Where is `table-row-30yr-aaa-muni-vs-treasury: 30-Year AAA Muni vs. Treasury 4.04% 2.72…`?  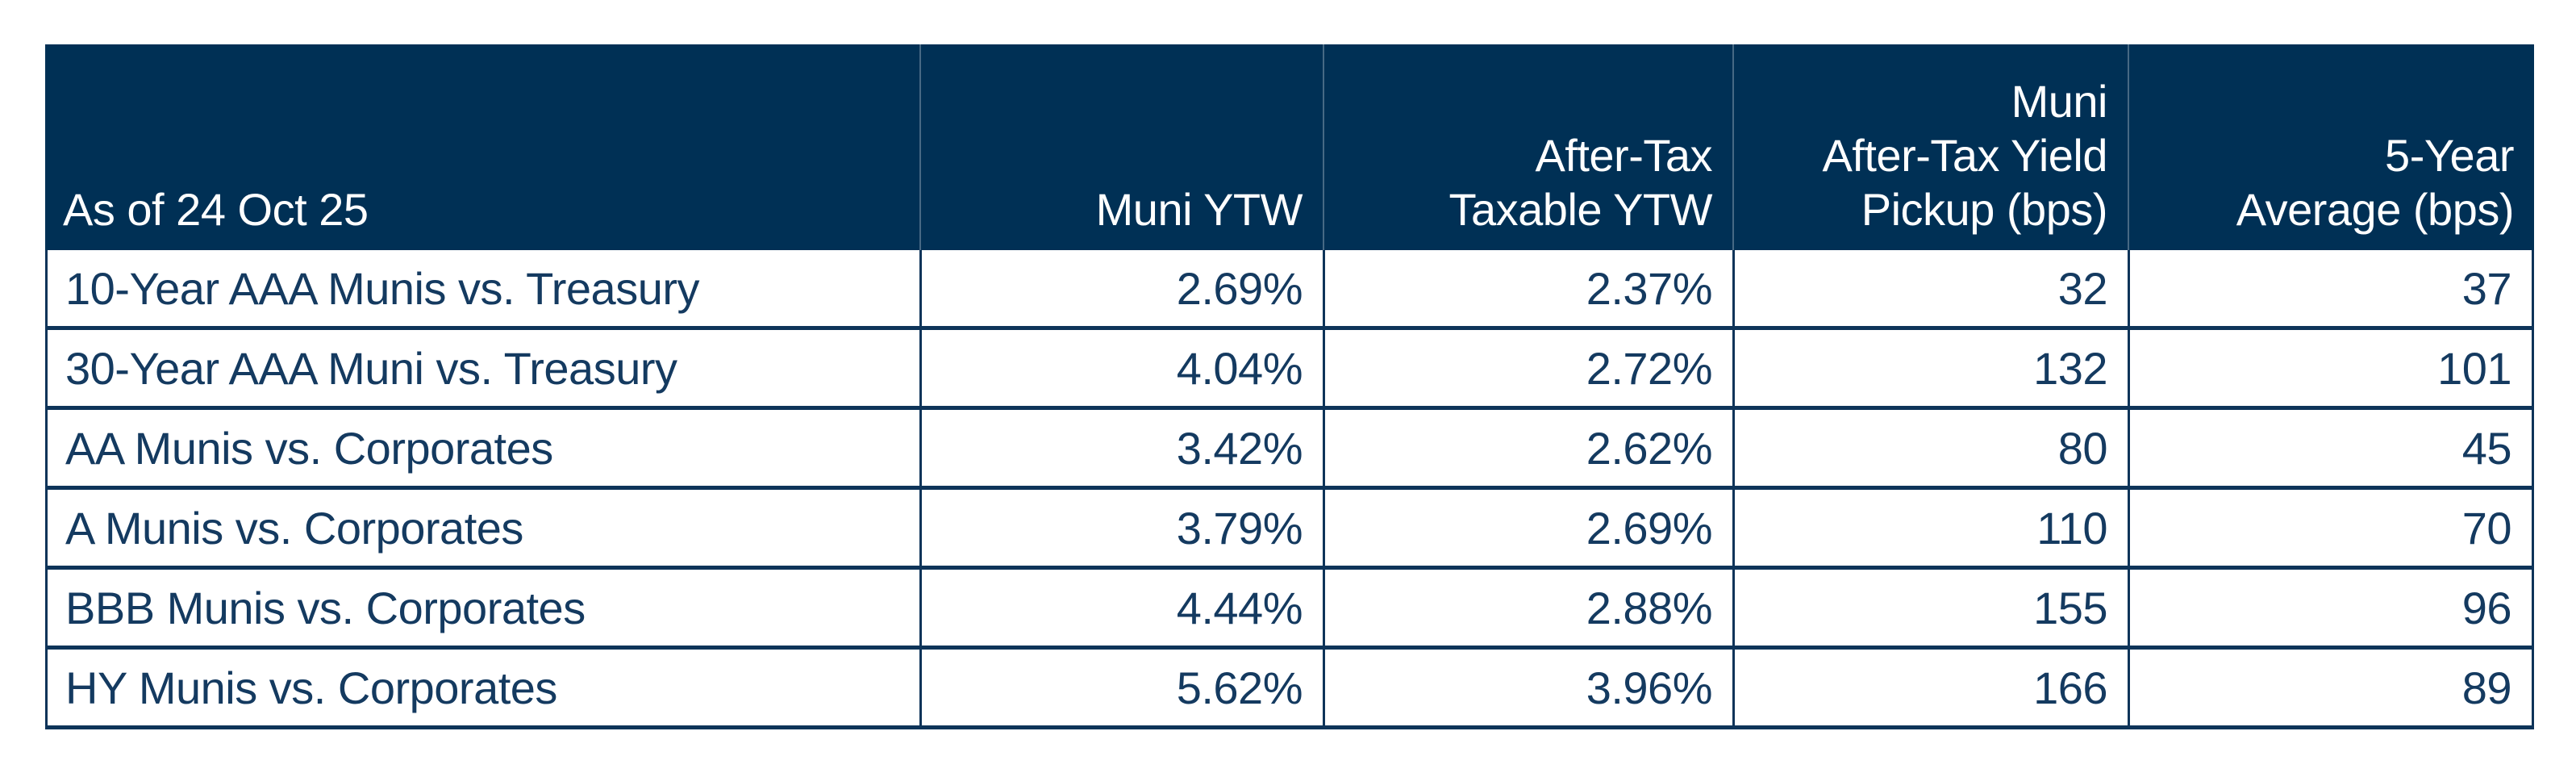 table-row-30yr-aaa-muni-vs-treasury: 30-Year AAA Muni vs. Treasury 4.04% 2.72… is located at coordinates (1290, 370).